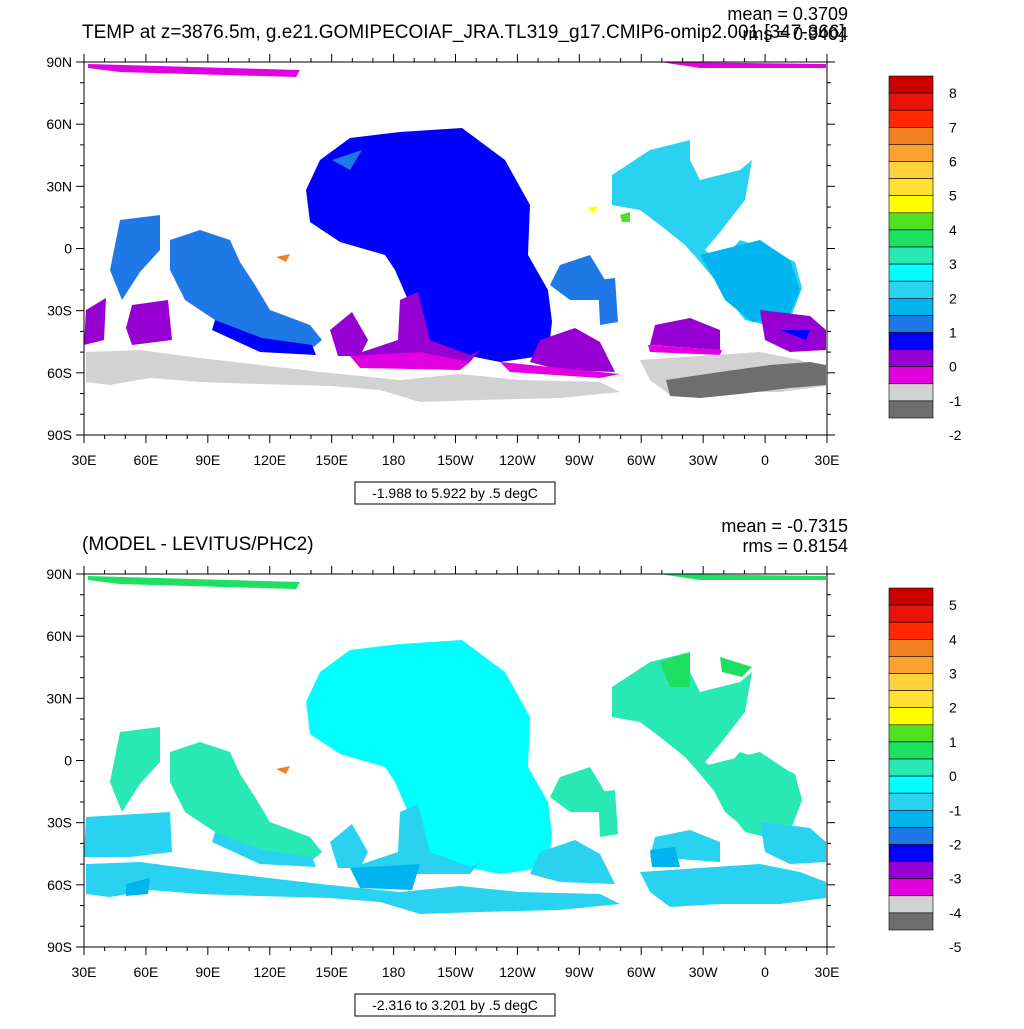  I want to click on rms-label: rms = 0.9404, so click(795, 34).